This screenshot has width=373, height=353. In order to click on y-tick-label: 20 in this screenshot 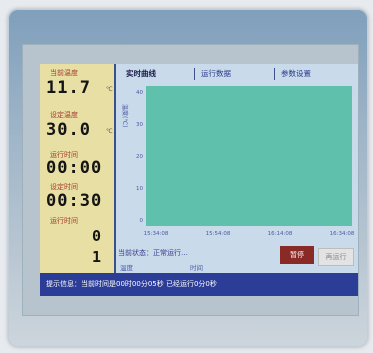, I will do `click(139, 157)`.